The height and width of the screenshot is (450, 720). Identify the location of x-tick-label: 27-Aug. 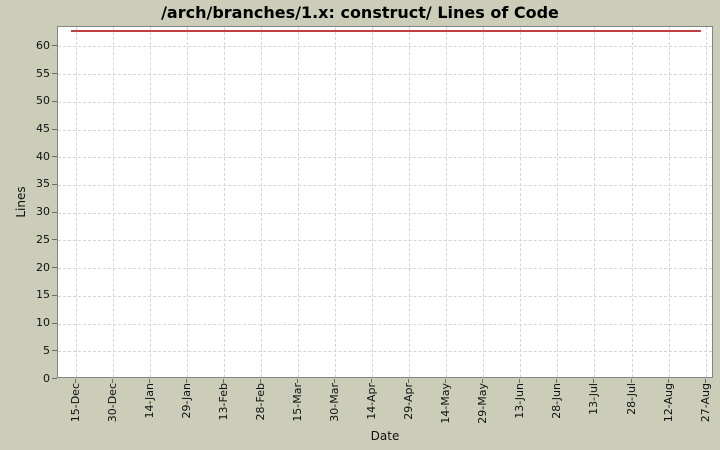
(705, 403).